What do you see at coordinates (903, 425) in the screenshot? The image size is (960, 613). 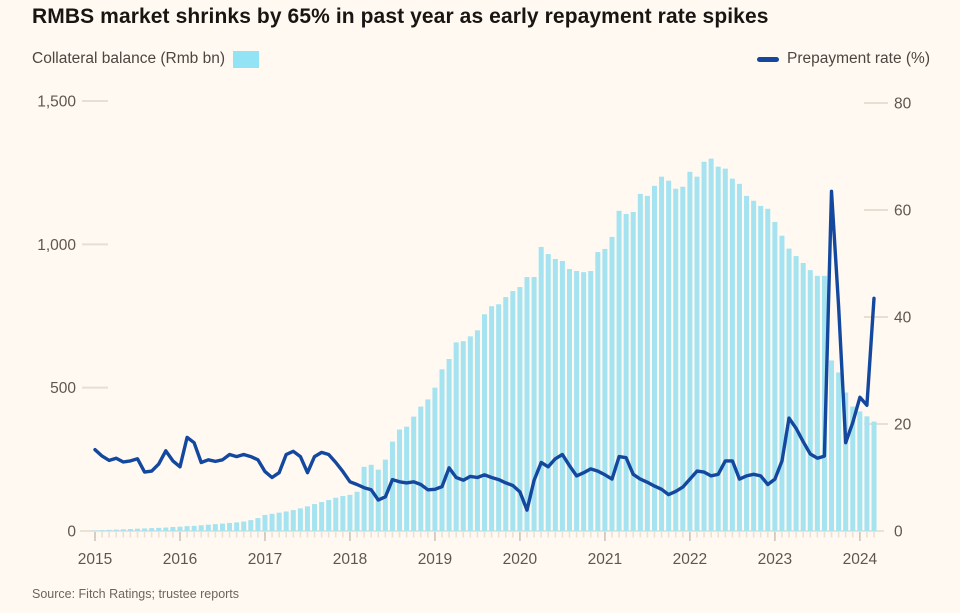 I see `right-axis-tick-label: 20` at bounding box center [903, 425].